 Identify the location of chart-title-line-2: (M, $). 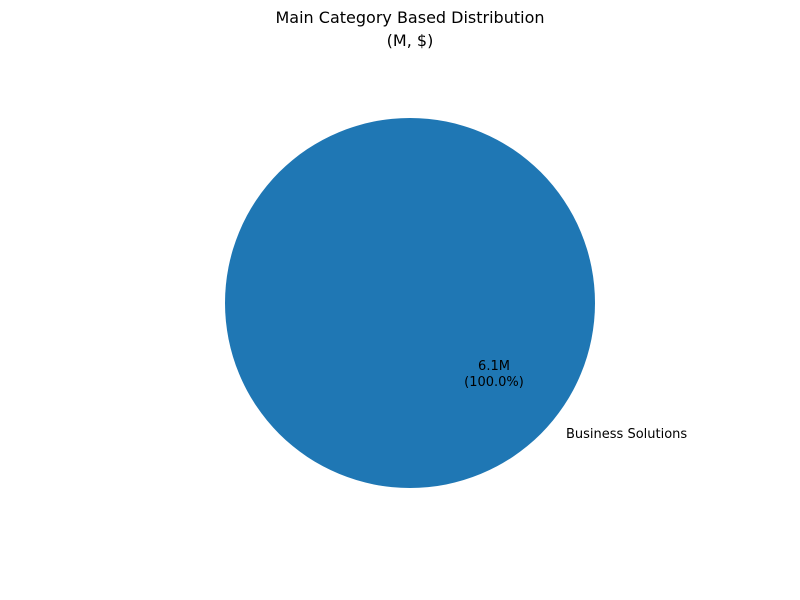
(410, 40).